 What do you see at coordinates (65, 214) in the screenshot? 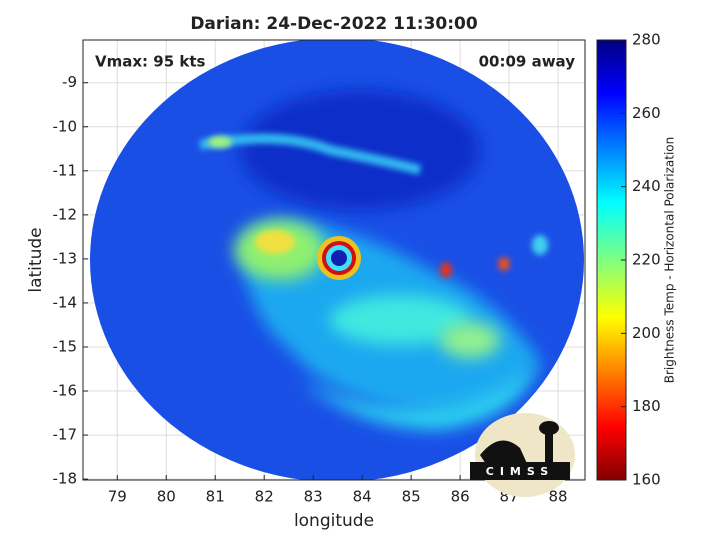
I see `y-tick-label: -12` at bounding box center [65, 214].